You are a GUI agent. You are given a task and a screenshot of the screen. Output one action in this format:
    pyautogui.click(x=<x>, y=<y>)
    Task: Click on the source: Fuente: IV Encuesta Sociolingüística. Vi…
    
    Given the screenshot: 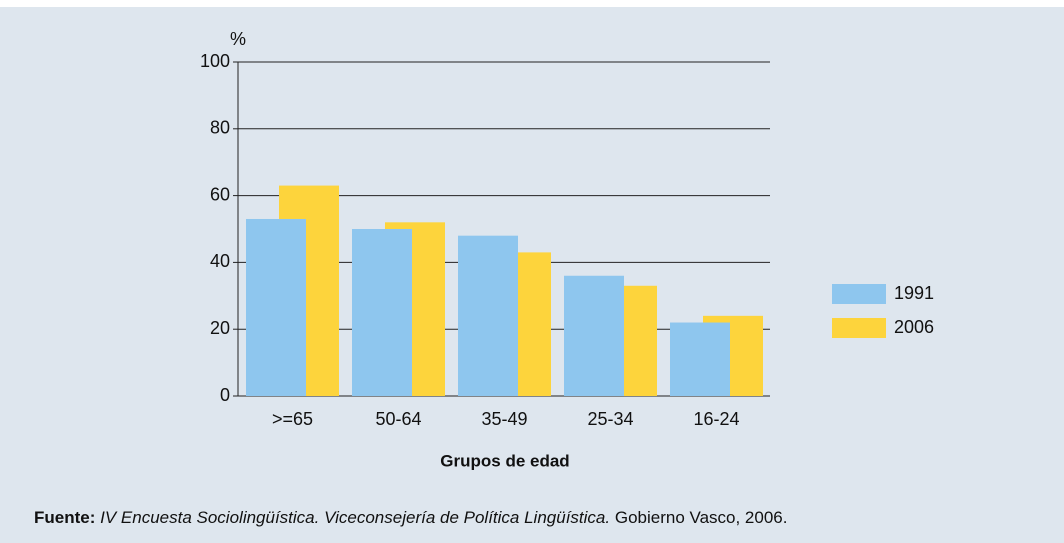 What is the action you would take?
    pyautogui.click(x=410, y=517)
    